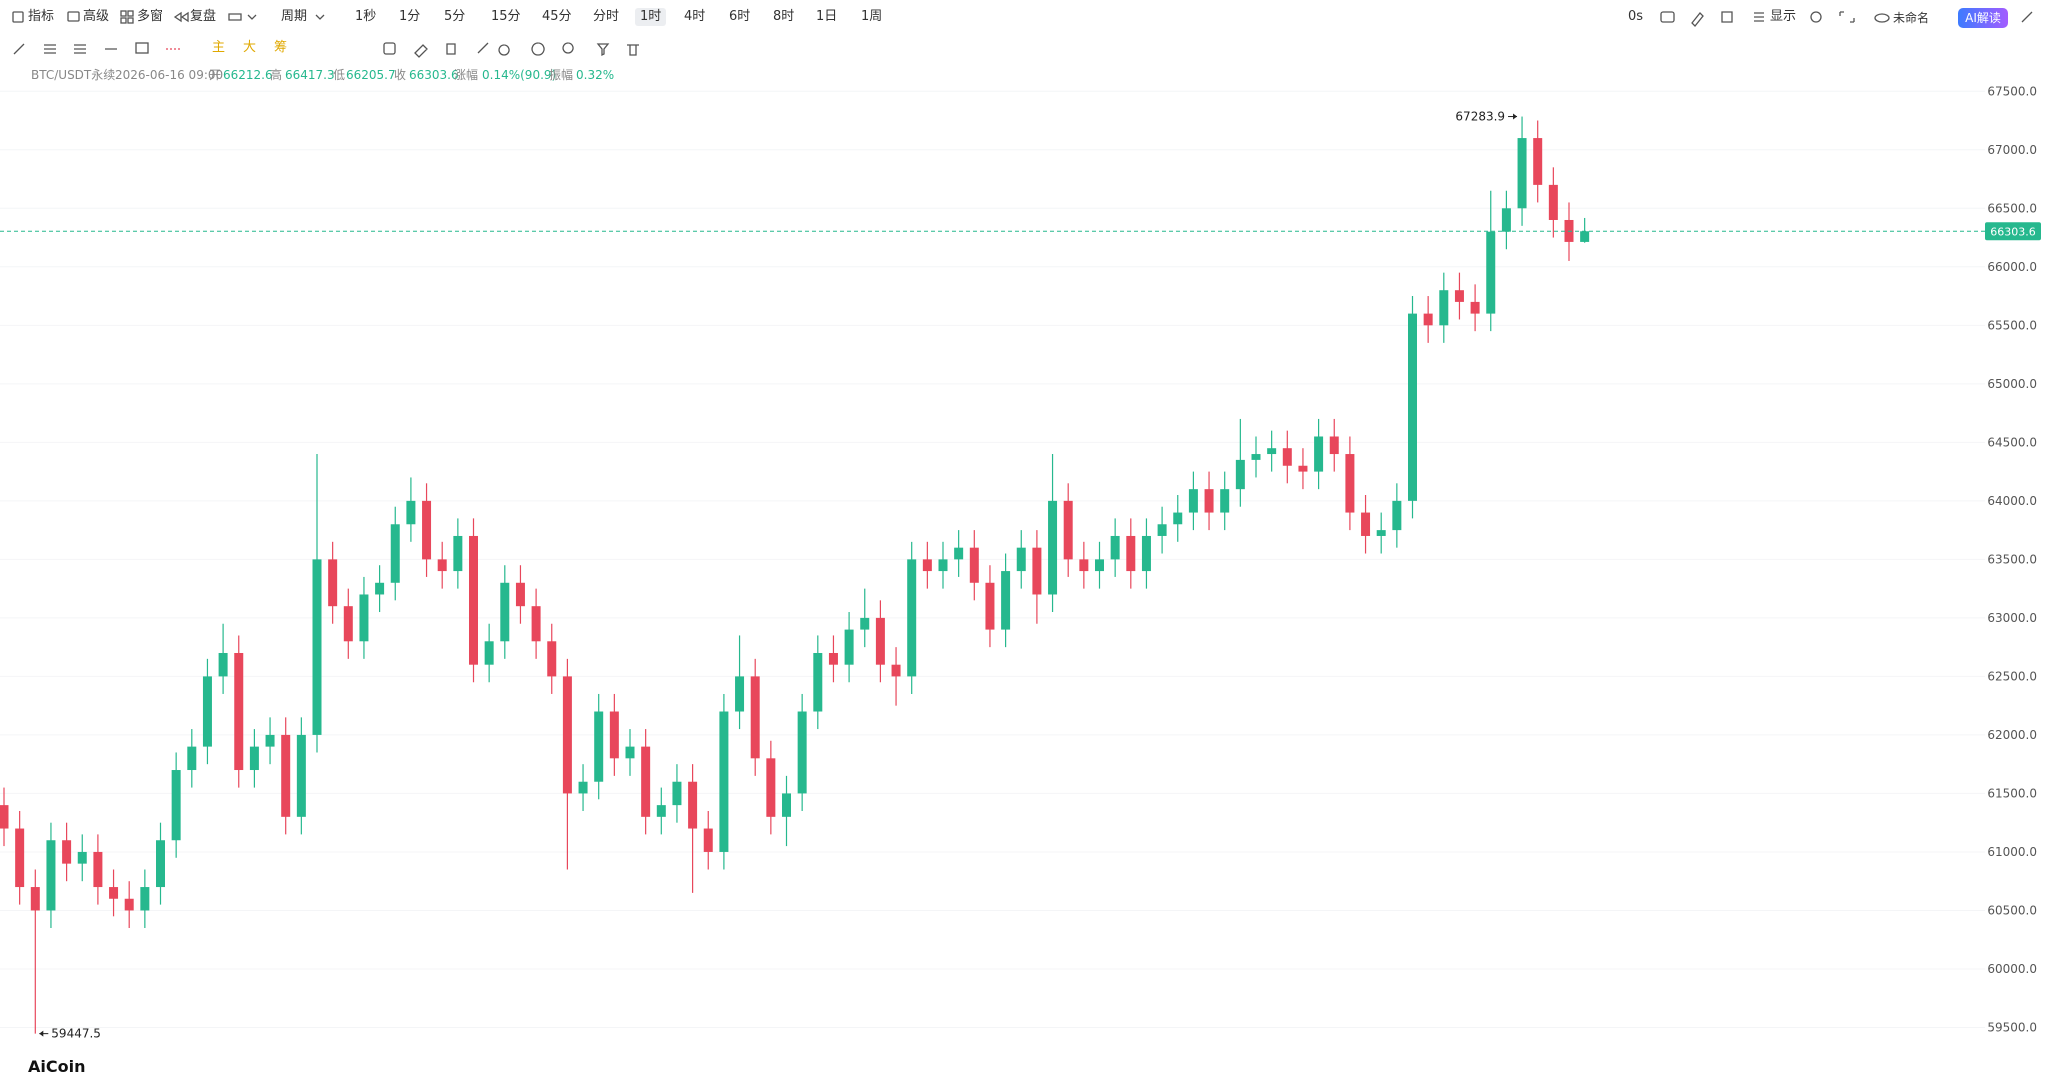 The width and height of the screenshot is (2048, 1086). Describe the element at coordinates (606, 16) in the screenshot. I see `period-button: 分时` at that location.